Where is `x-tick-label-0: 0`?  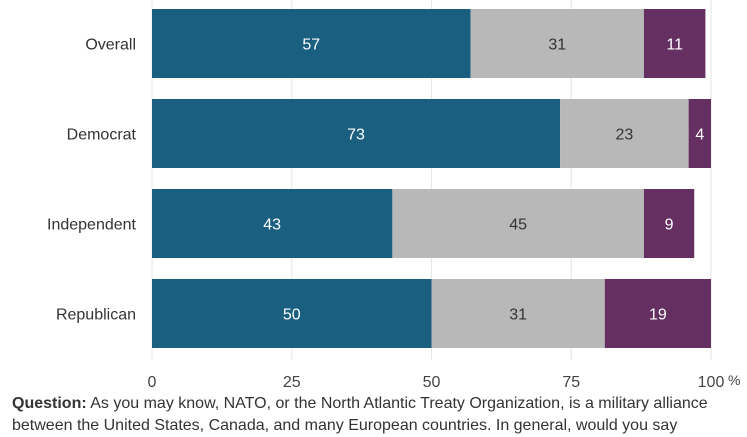 x-tick-label-0: 0 is located at coordinates (152, 382).